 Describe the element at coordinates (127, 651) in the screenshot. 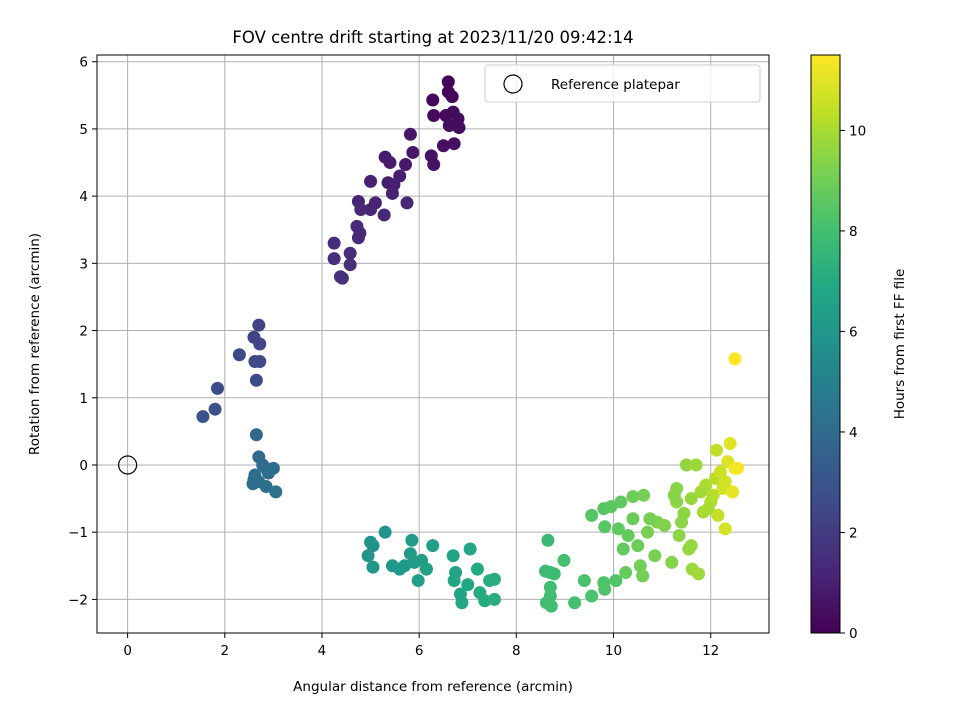

I see `x-tick-label: 0` at that location.